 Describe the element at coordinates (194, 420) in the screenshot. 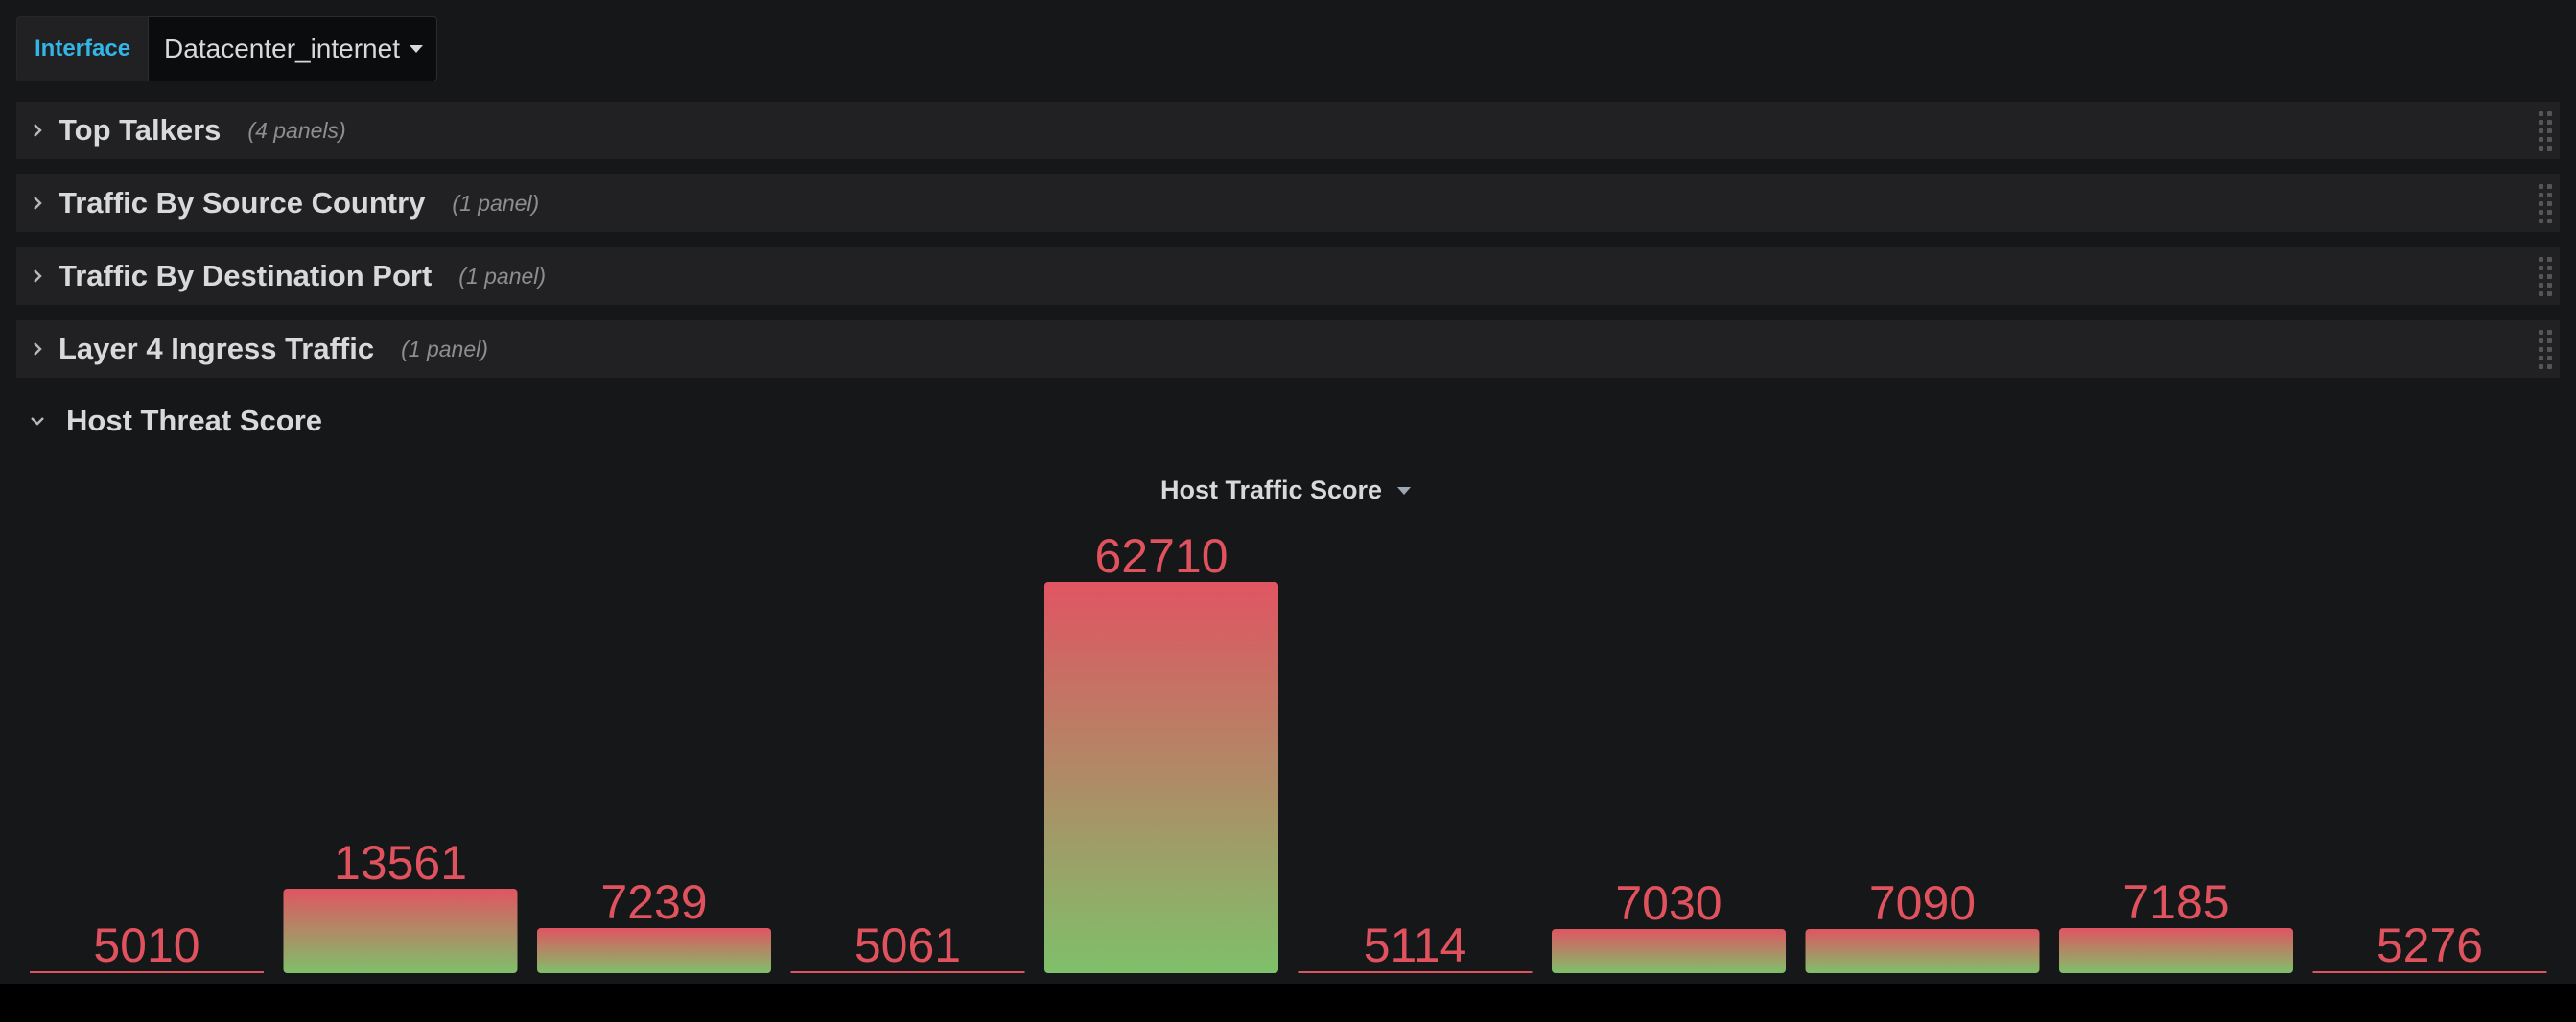

I see `row-title: Host Threat Score` at that location.